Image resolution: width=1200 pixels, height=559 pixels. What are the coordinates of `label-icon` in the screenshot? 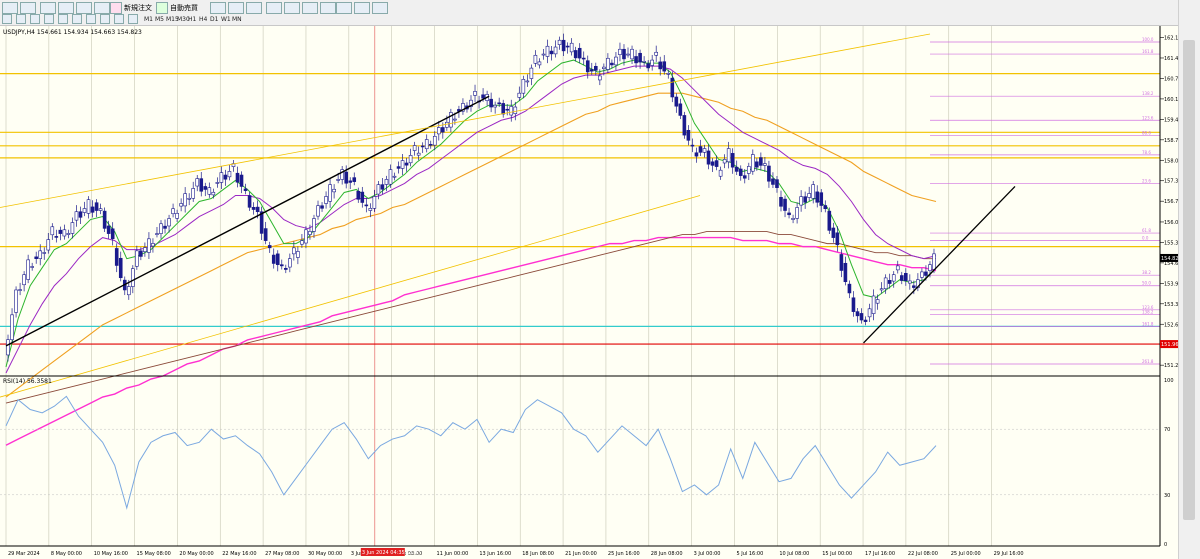 It's located at (119, 19).